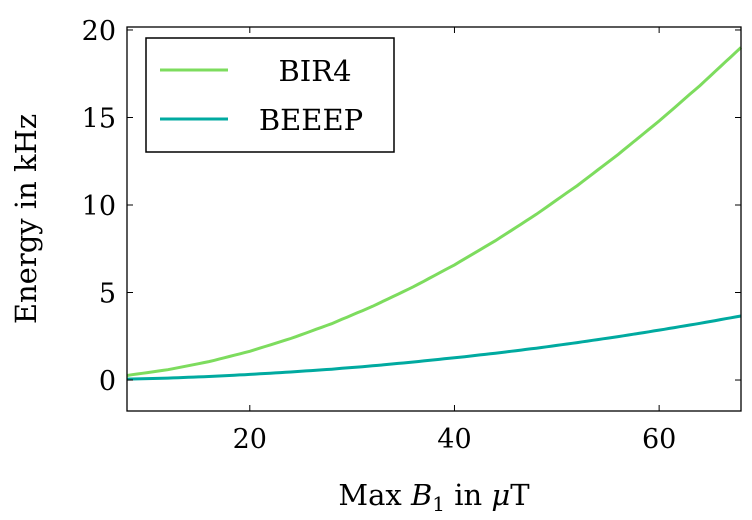 The width and height of the screenshot is (752, 520). Describe the element at coordinates (99, 206) in the screenshot. I see `y-tick-label: 10` at that location.